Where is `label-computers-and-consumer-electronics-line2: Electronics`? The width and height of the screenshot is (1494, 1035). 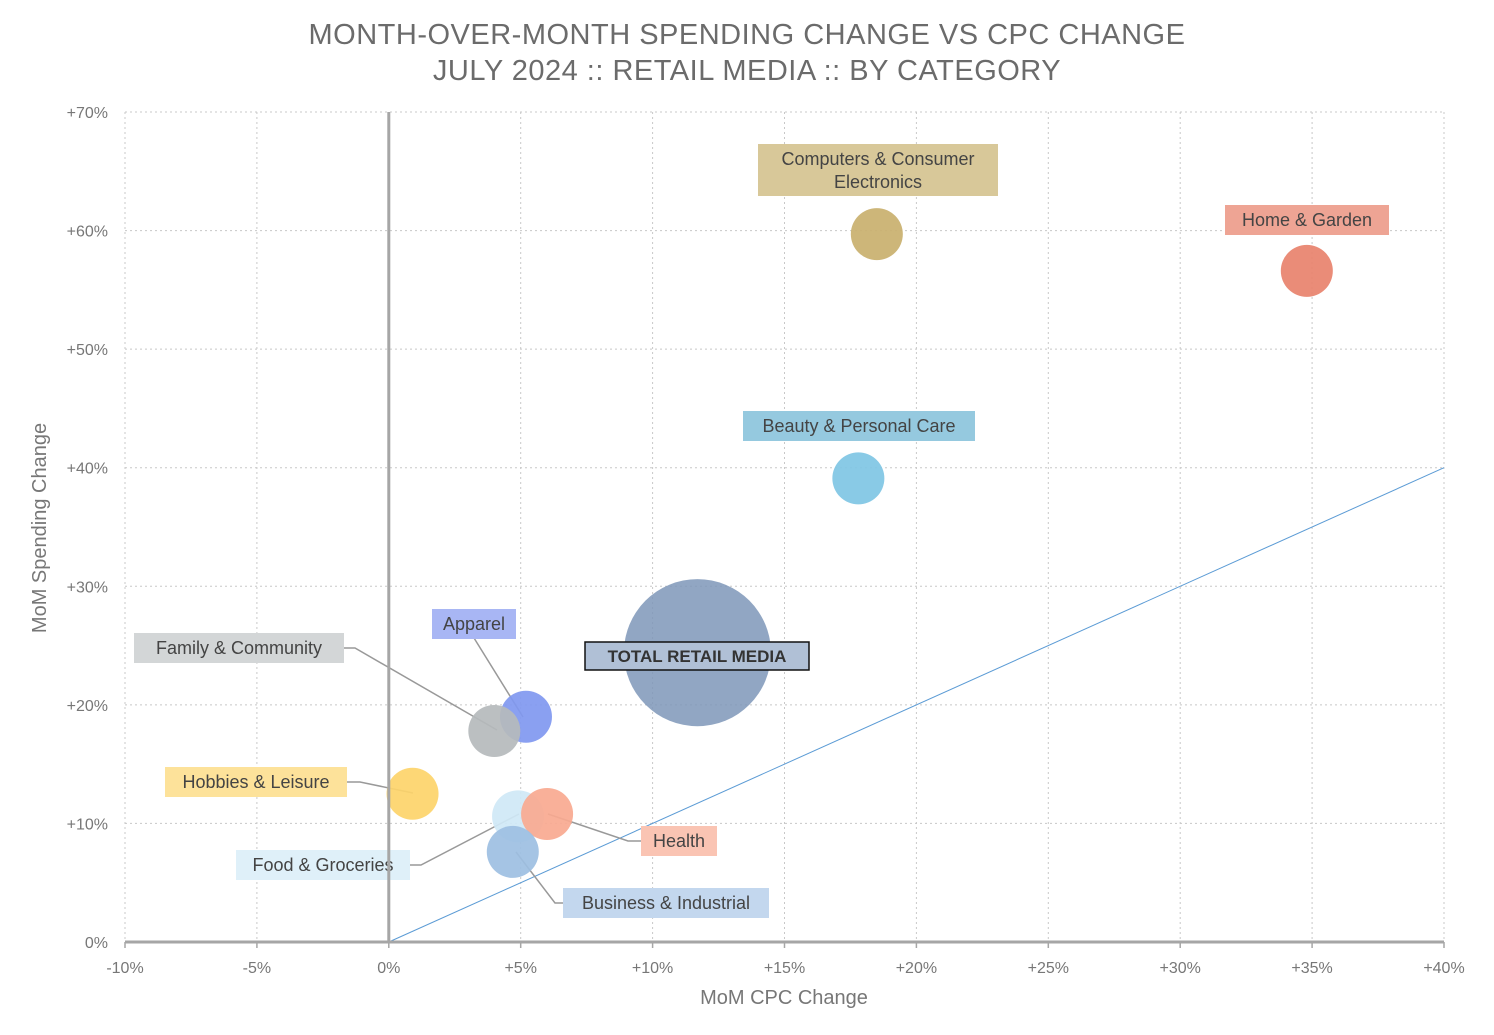 label-computers-and-consumer-electronics-line2: Electronics is located at coordinates (878, 182).